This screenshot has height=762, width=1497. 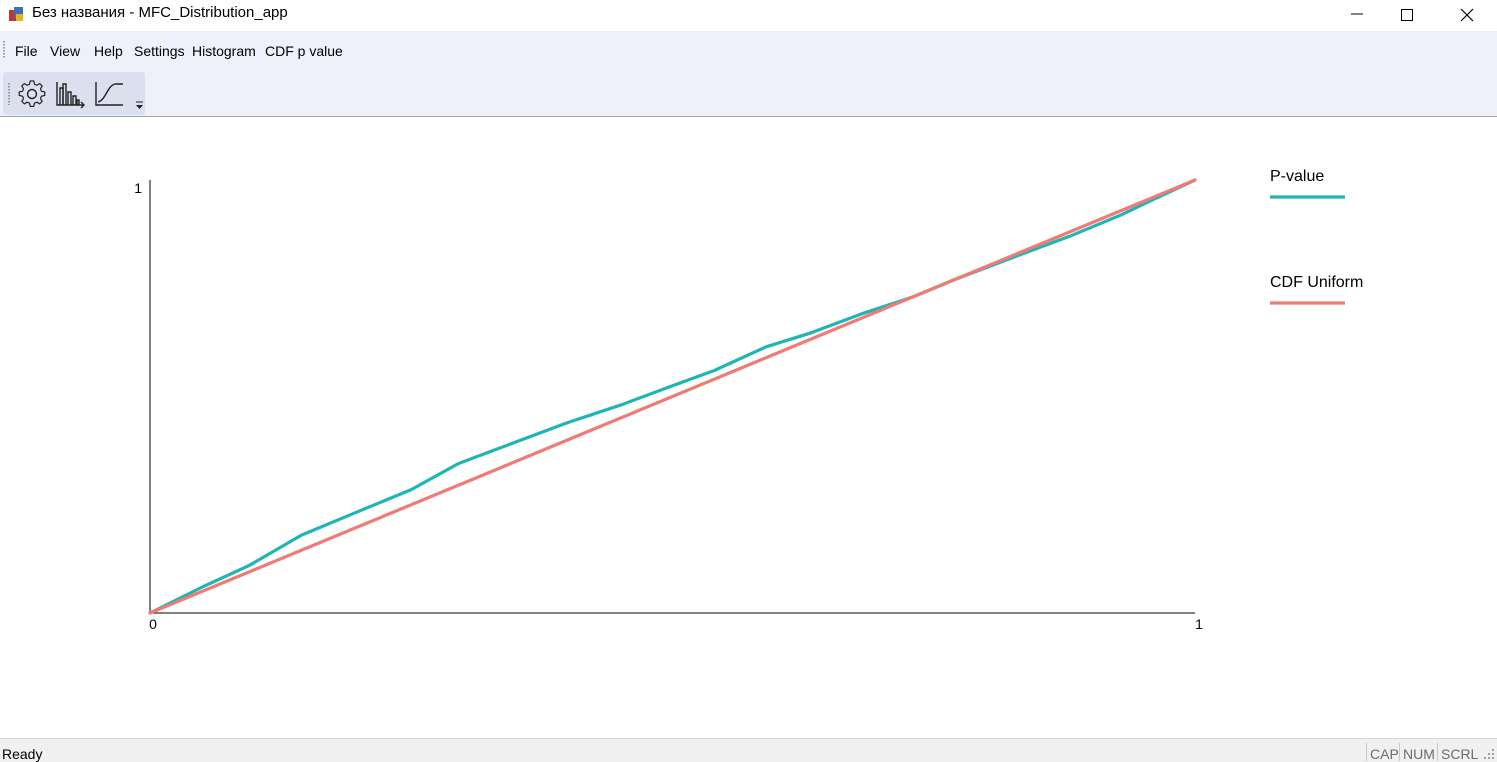 I want to click on menu-view: View, so click(x=65, y=51).